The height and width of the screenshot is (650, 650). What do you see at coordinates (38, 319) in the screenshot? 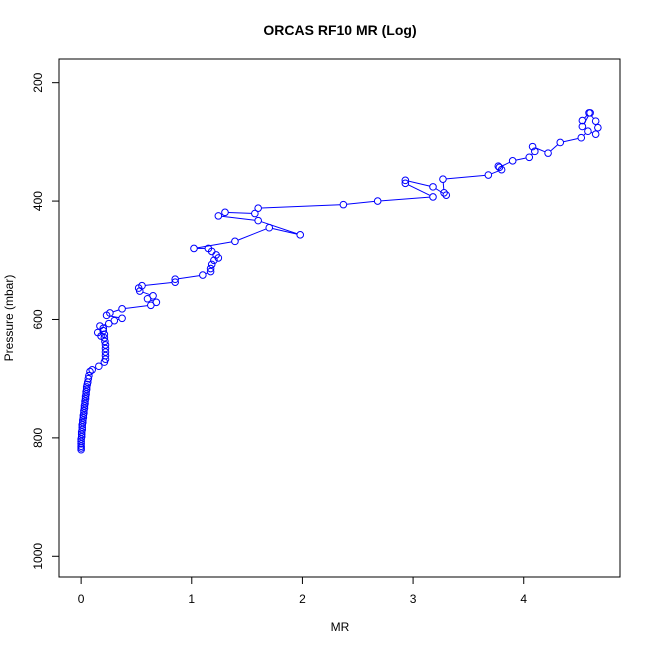
I see `y-tick-label: 600` at bounding box center [38, 319].